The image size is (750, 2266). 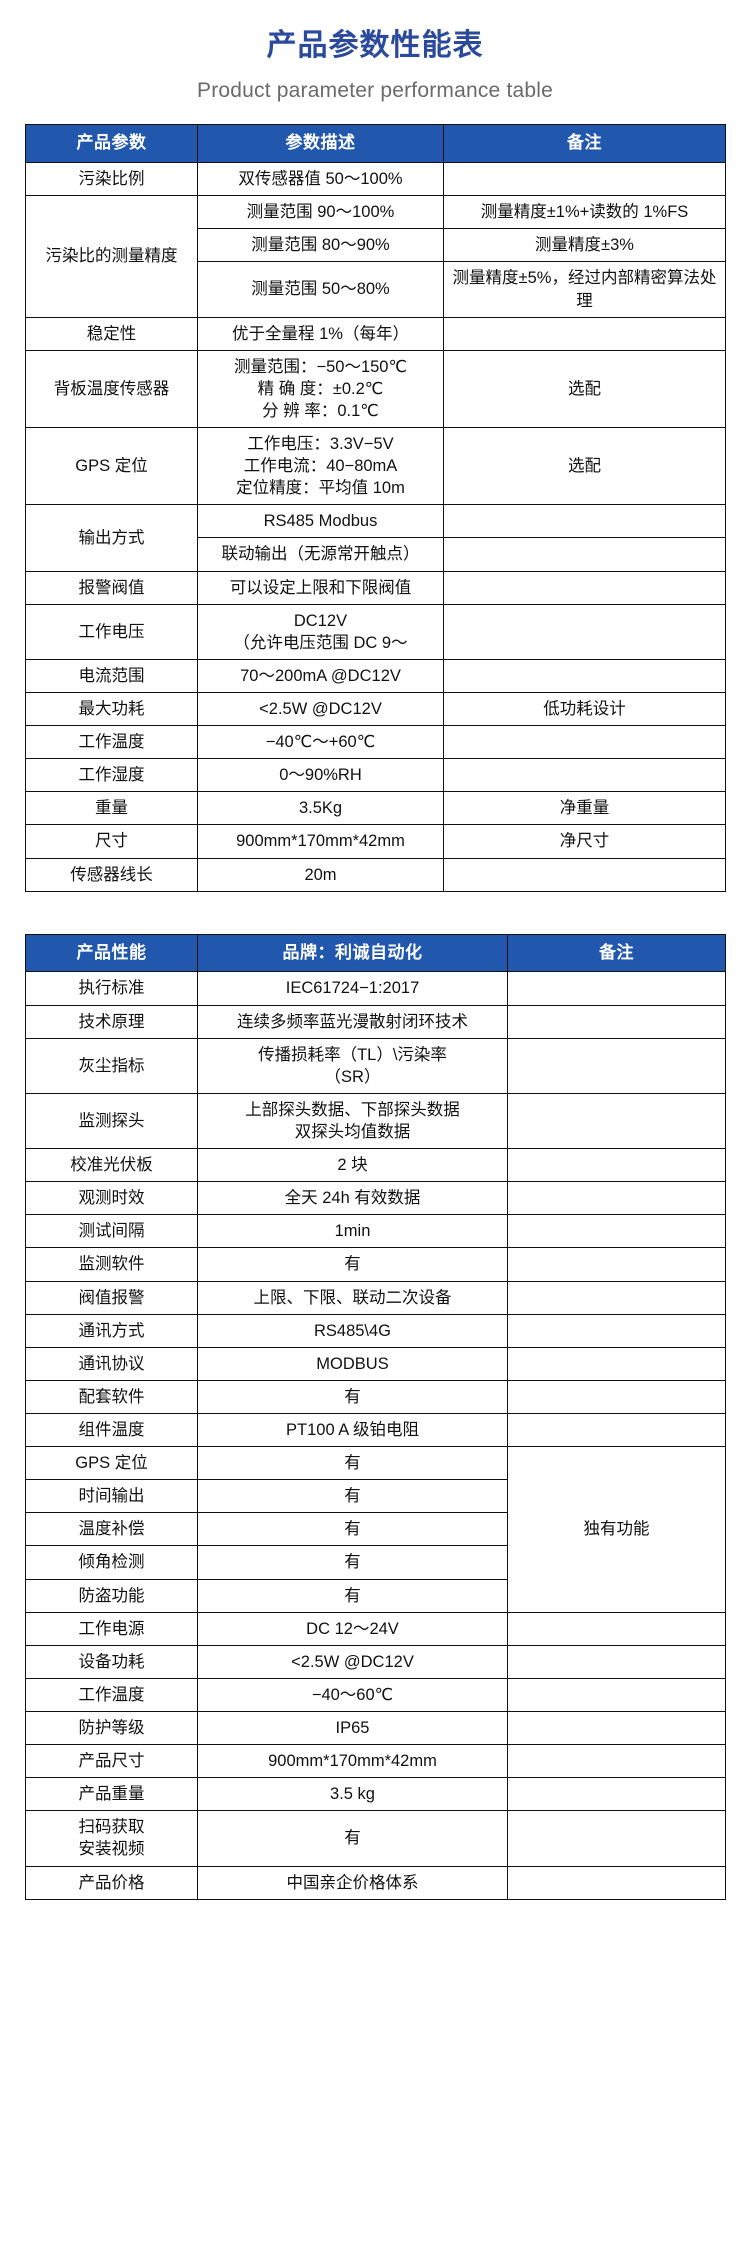 What do you see at coordinates (375, 1065) in the screenshot?
I see `table-row: 灰尘指标 传播损耗率（TL）\污染率 （SR）` at bounding box center [375, 1065].